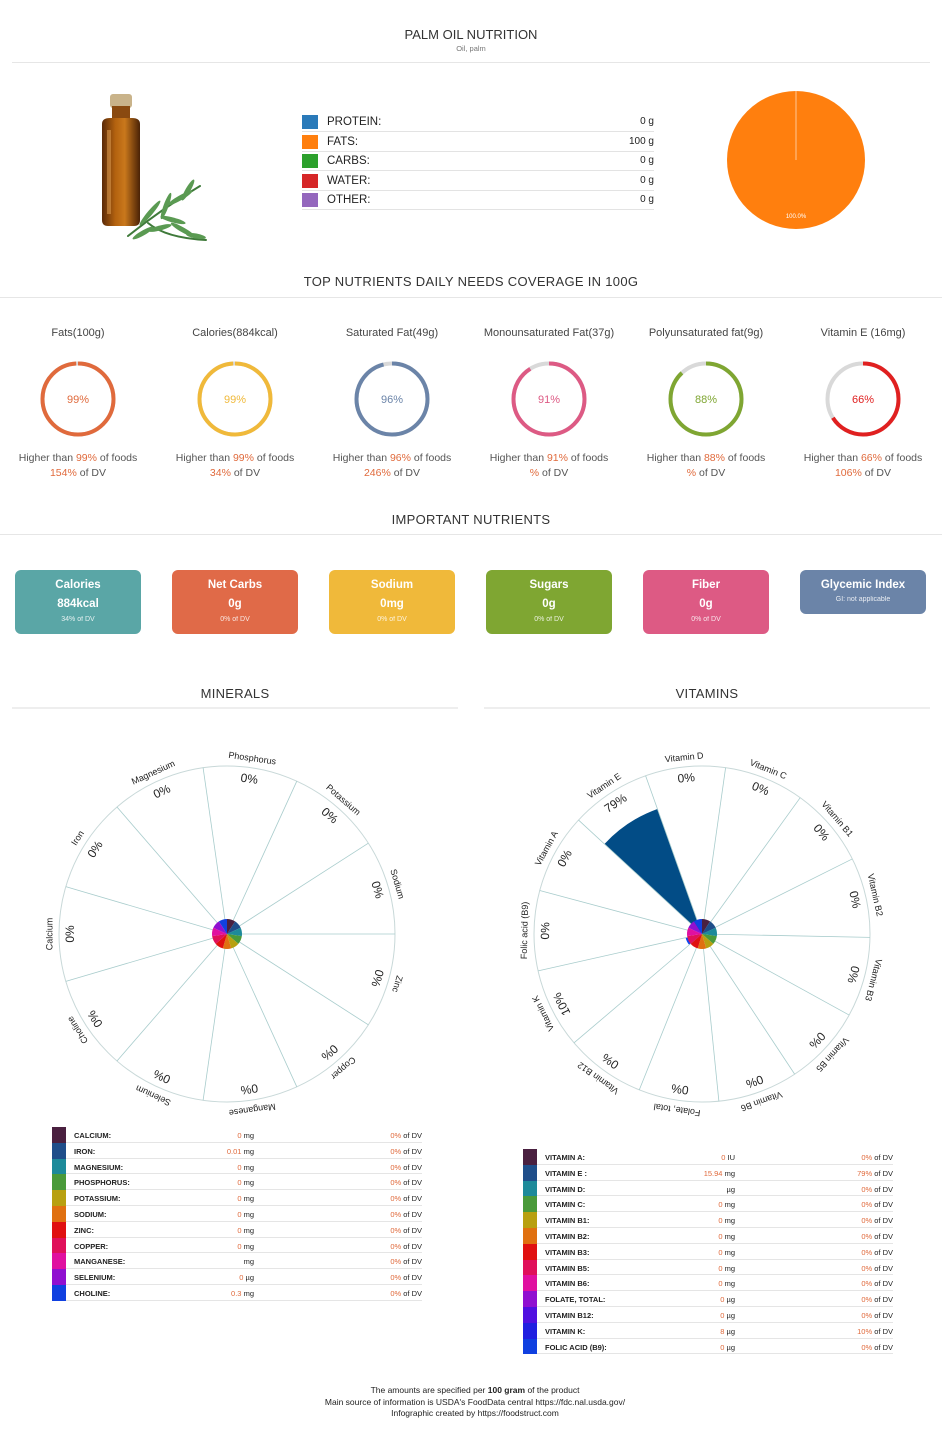  What do you see at coordinates (478, 162) in the screenshot?
I see `macro-row: CARBS: 0 g` at bounding box center [478, 162].